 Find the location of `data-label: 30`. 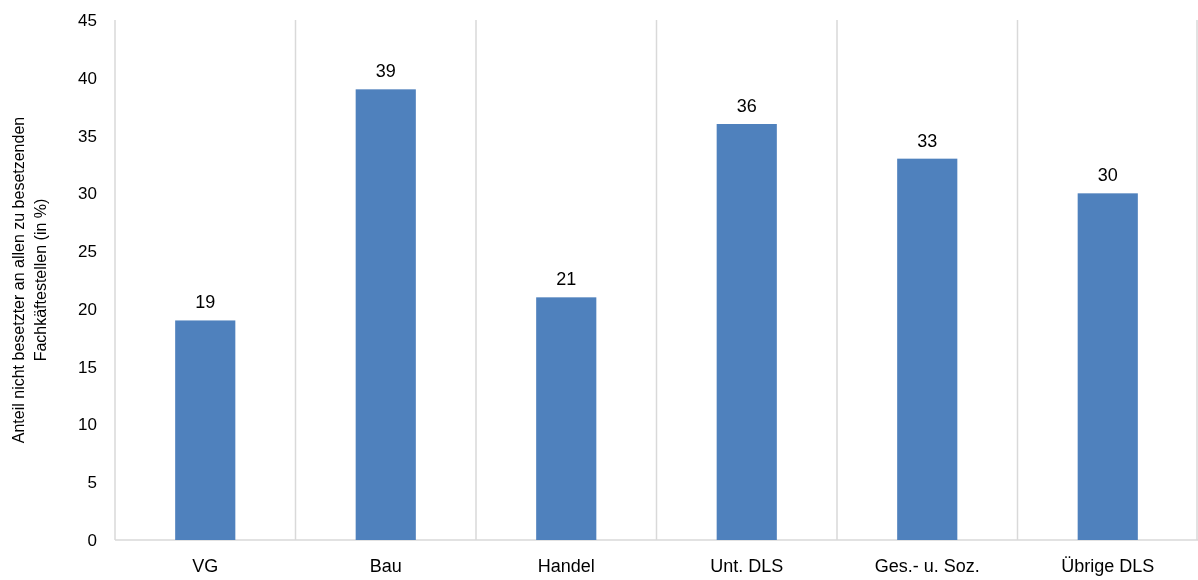

data-label: 30 is located at coordinates (1107, 175).